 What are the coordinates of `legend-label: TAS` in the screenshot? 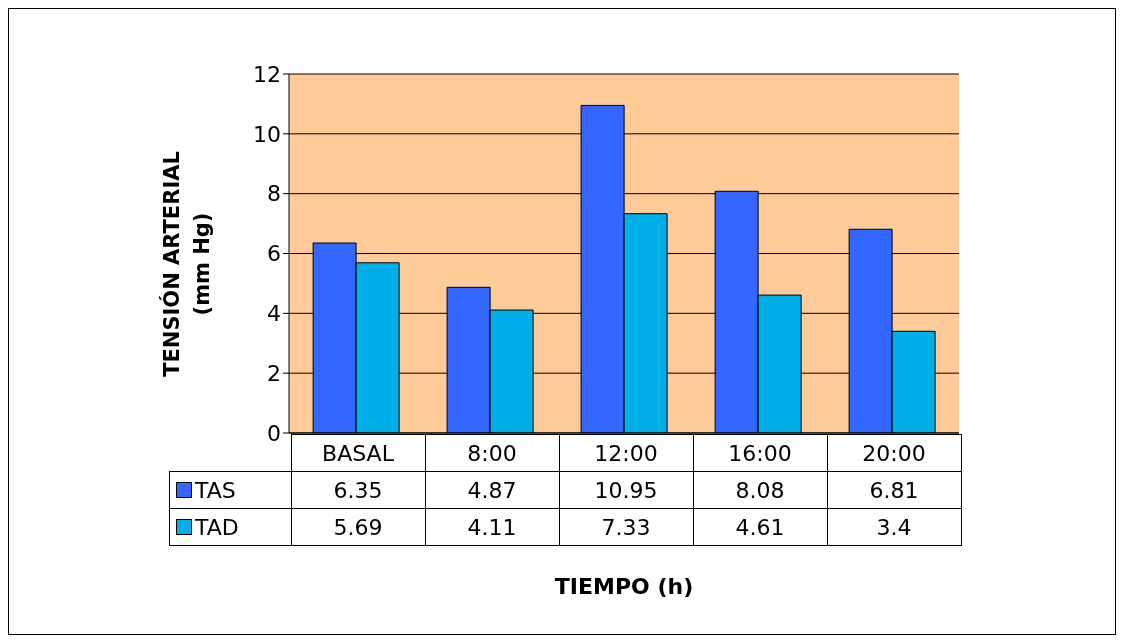 It's located at (230, 490).